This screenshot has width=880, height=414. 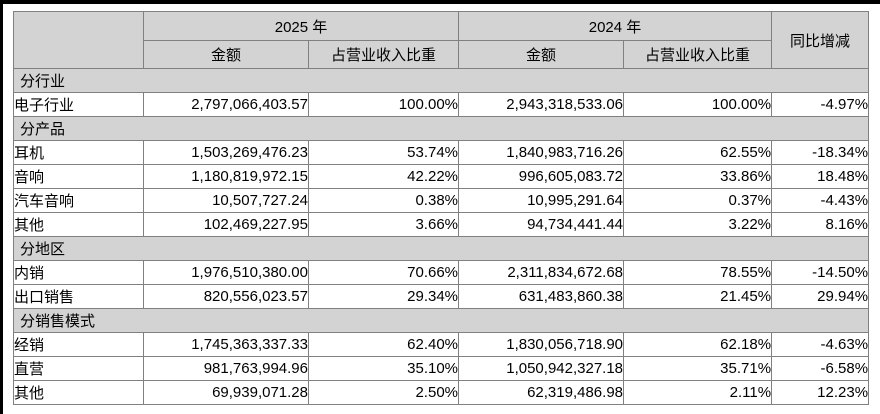 I want to click on cell-amount-2024: 2,311,834,672.68, so click(x=541, y=272).